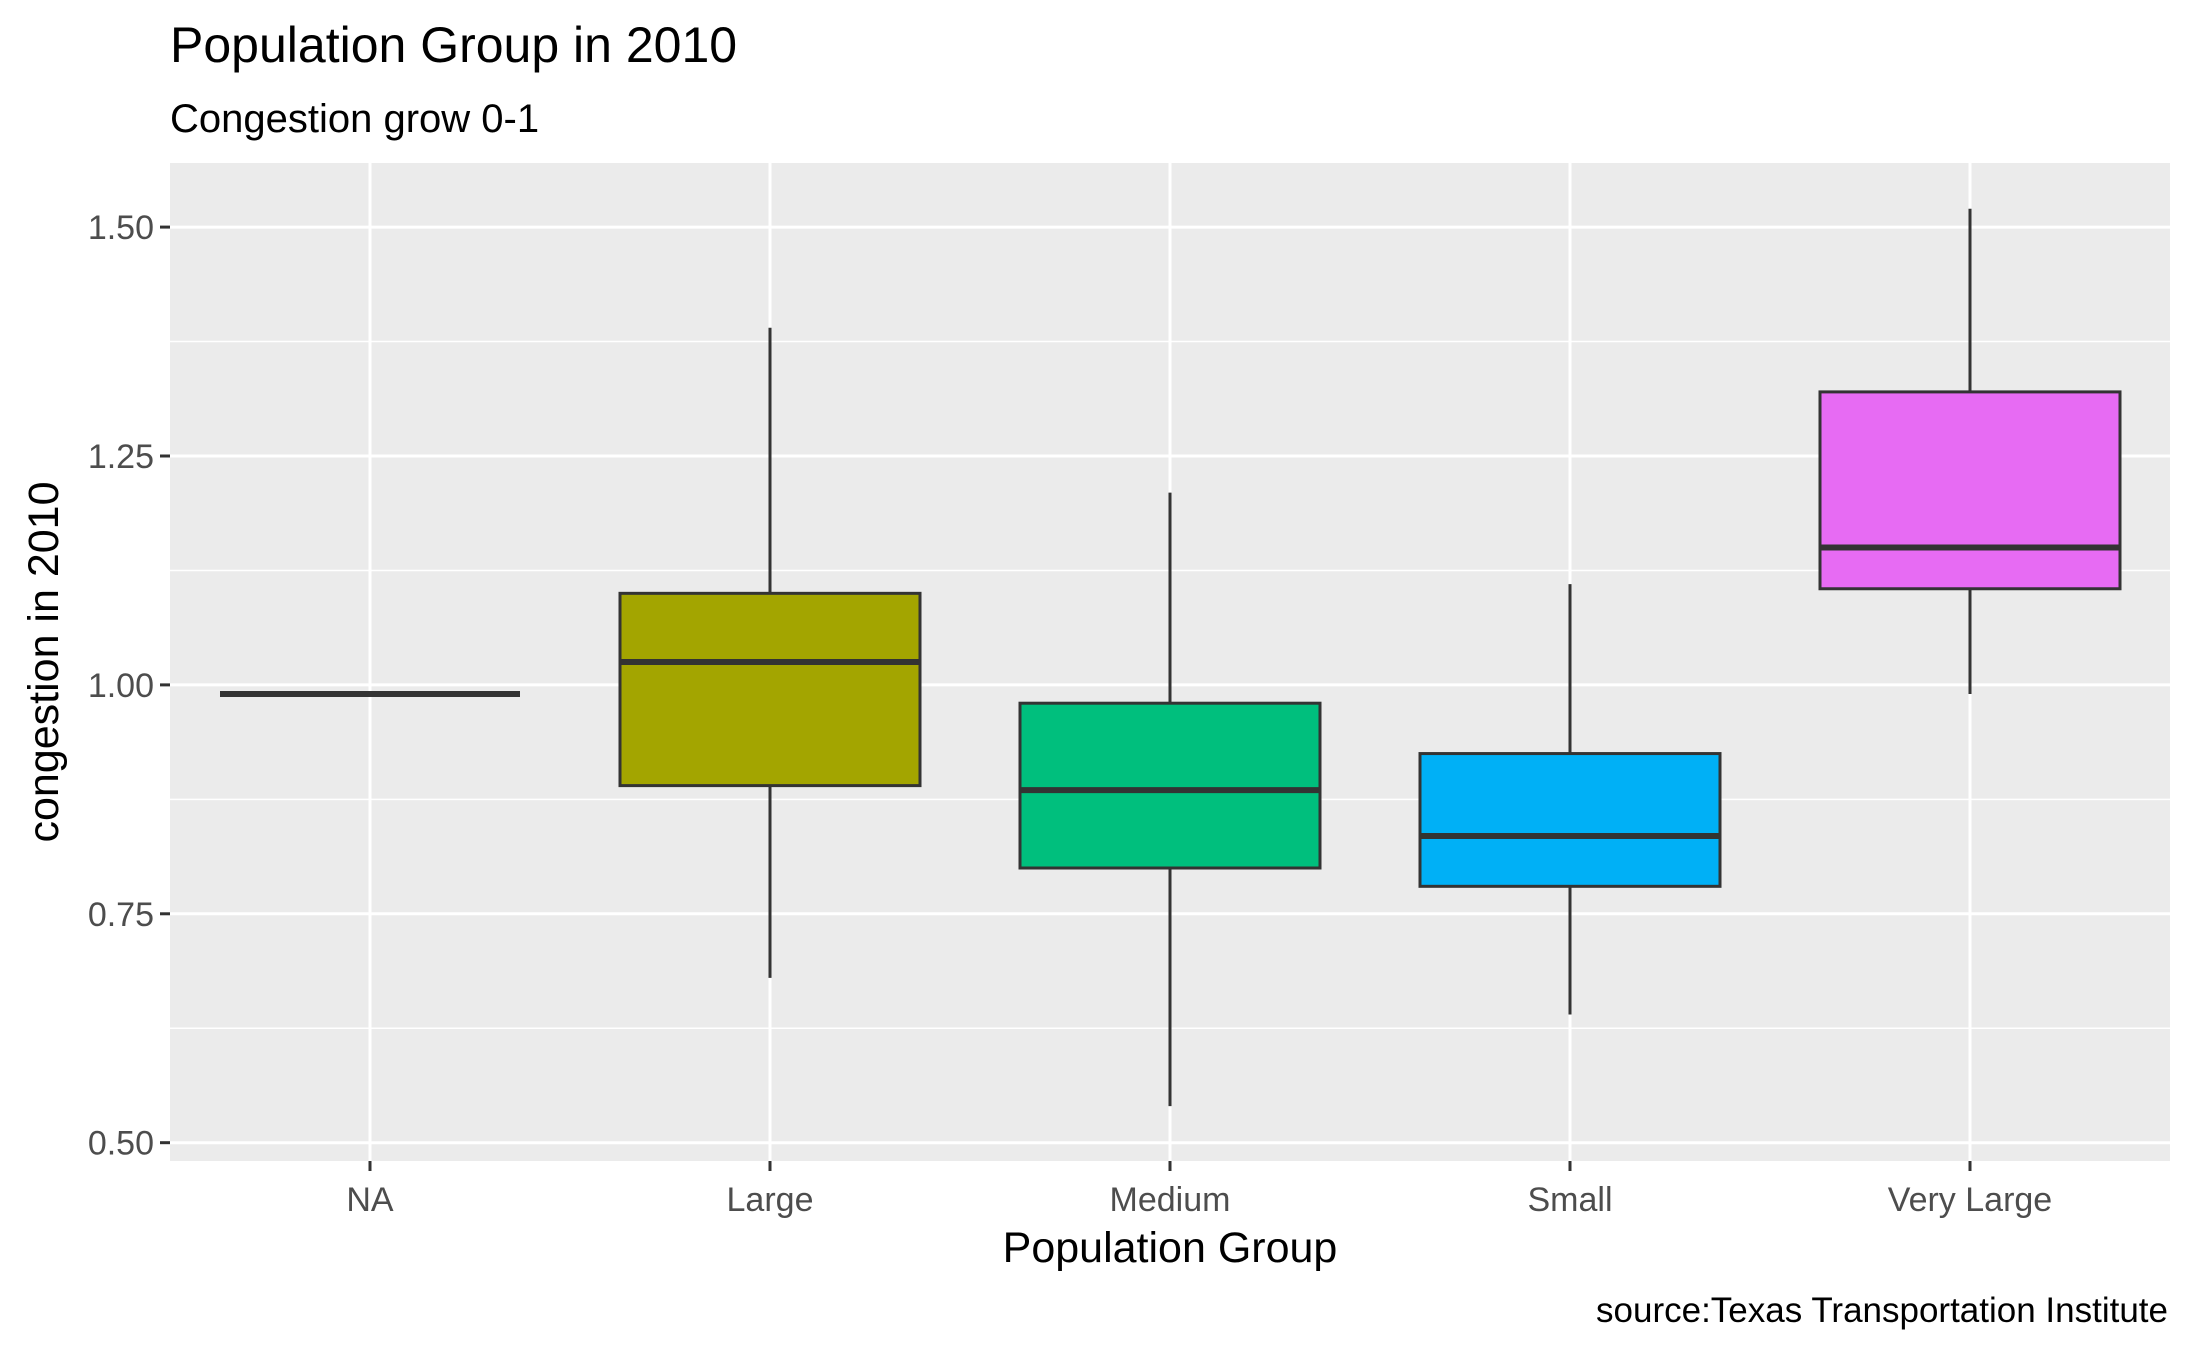 This screenshot has width=2187, height=1350. What do you see at coordinates (44, 661) in the screenshot?
I see `y-axis-title: congestion in 2010` at bounding box center [44, 661].